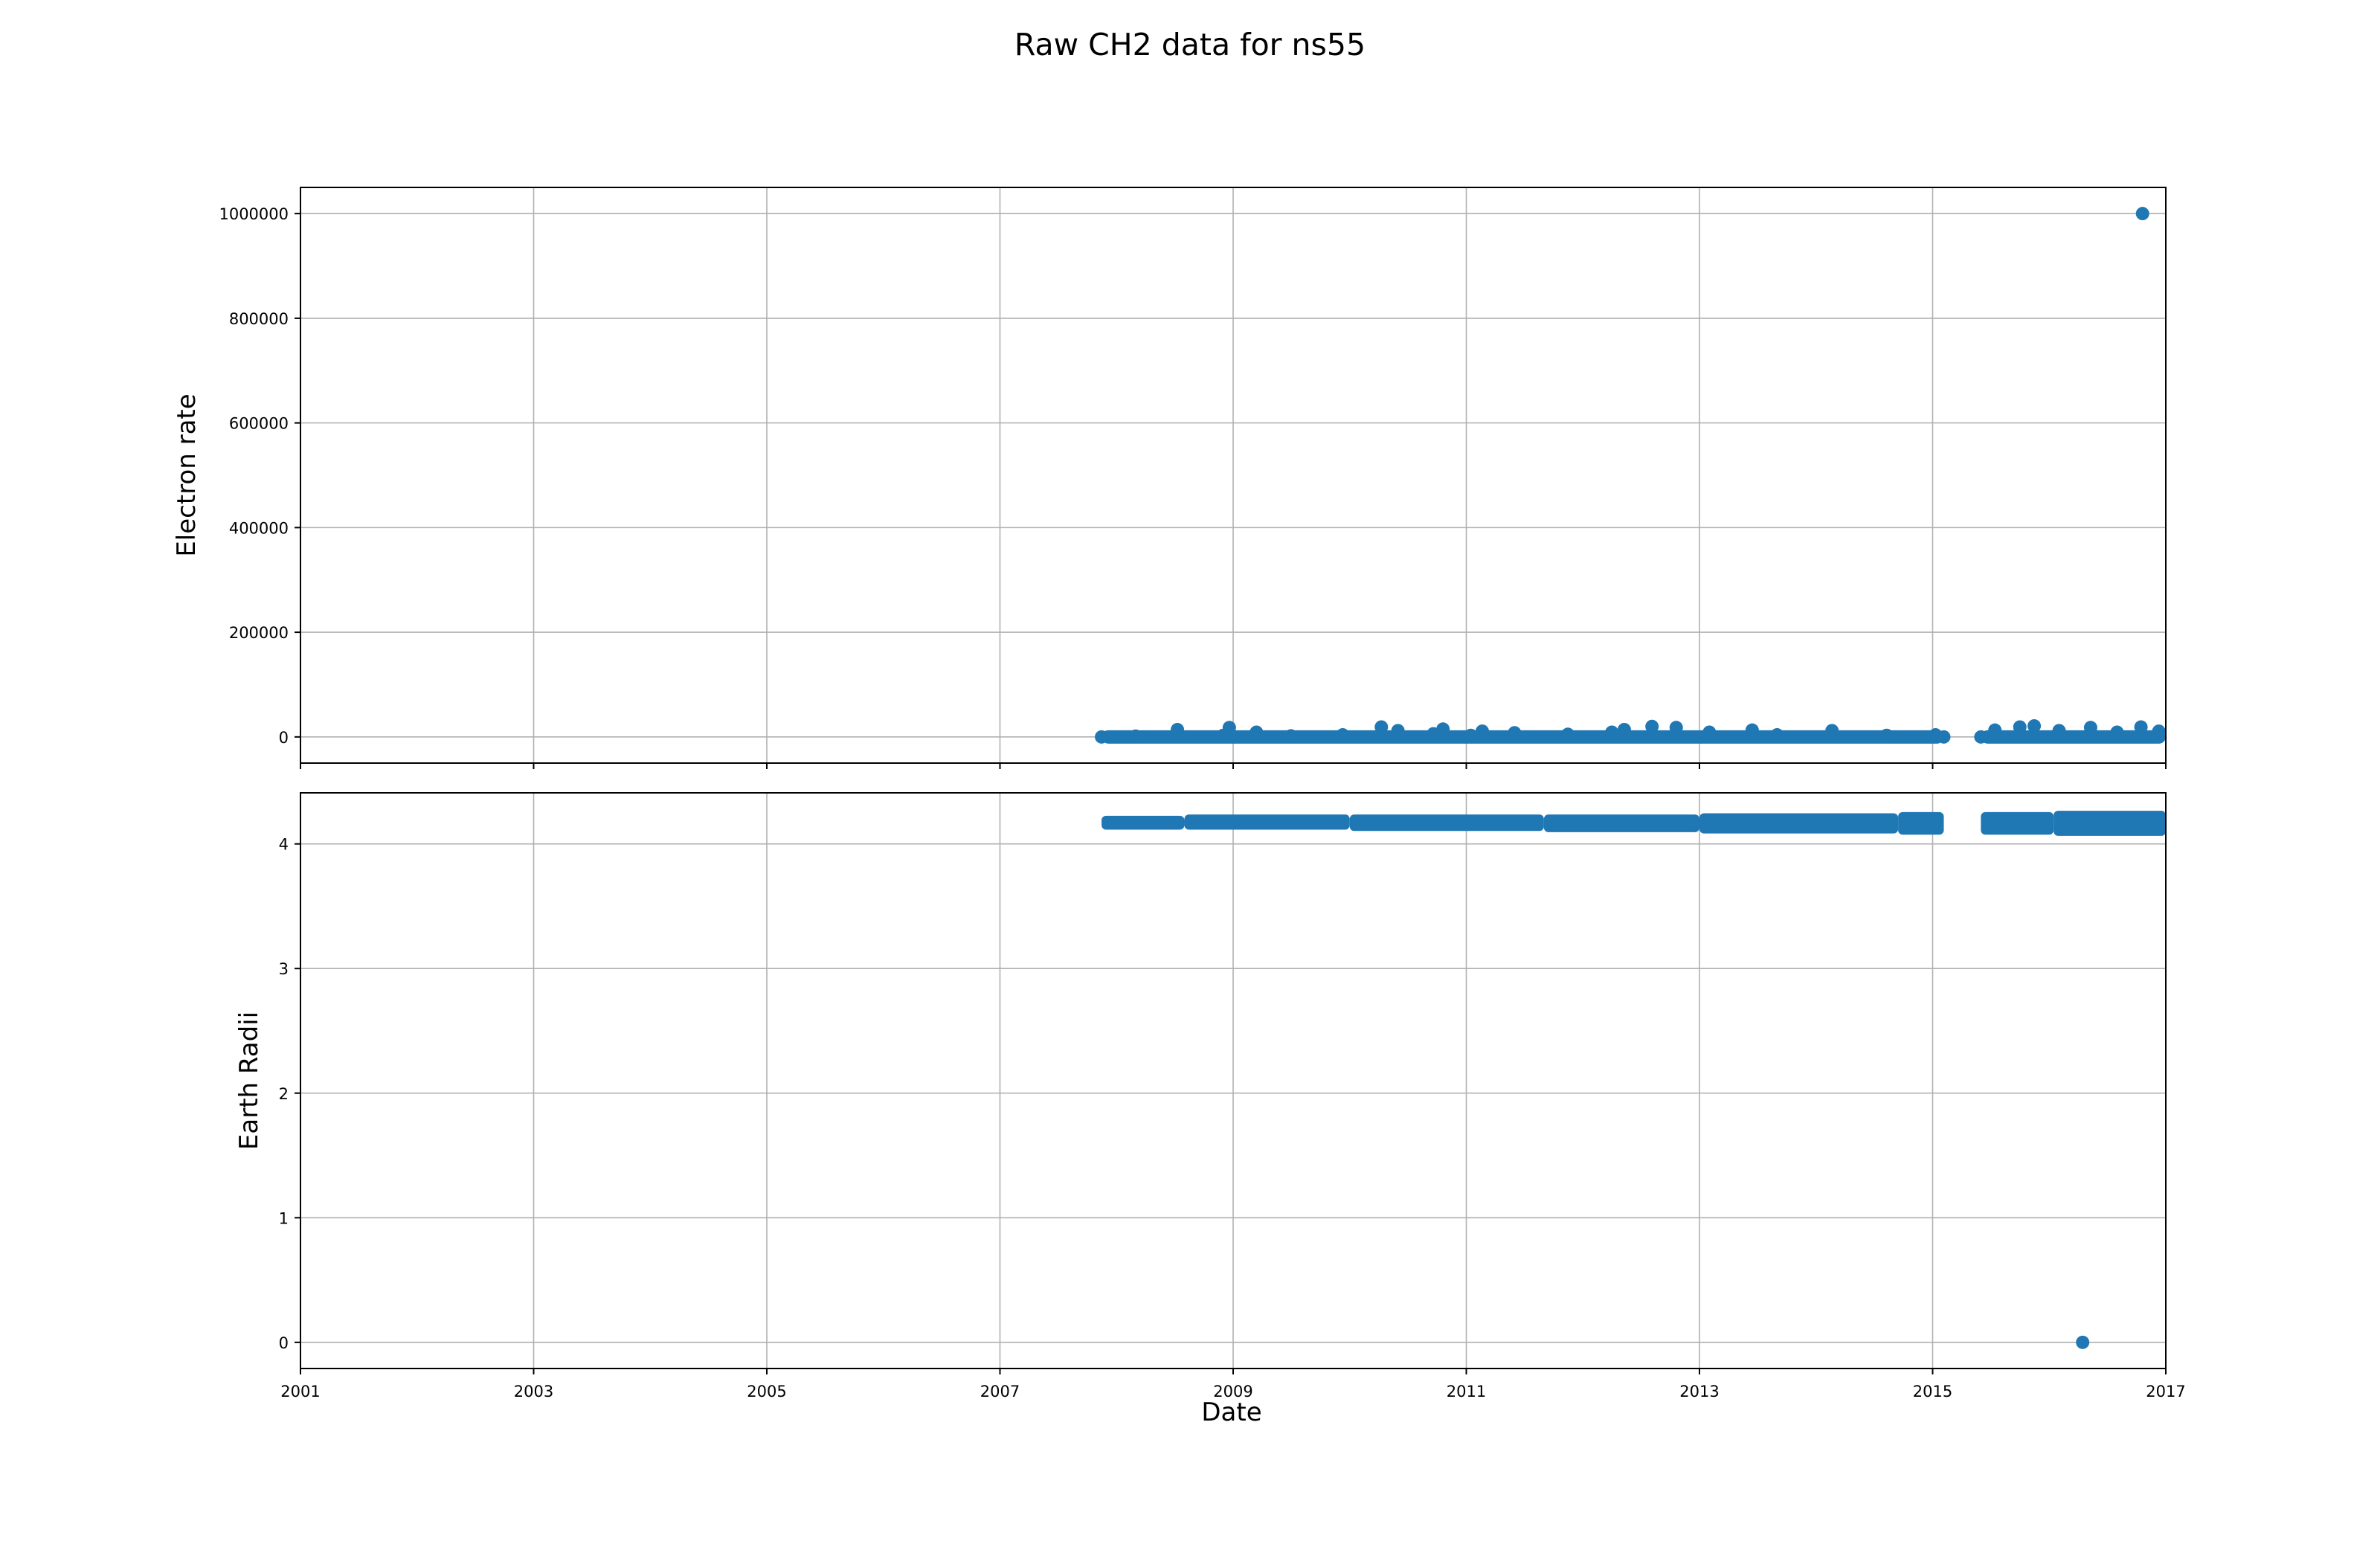  Describe the element at coordinates (284, 845) in the screenshot. I see `y-tick-label: 4` at that location.